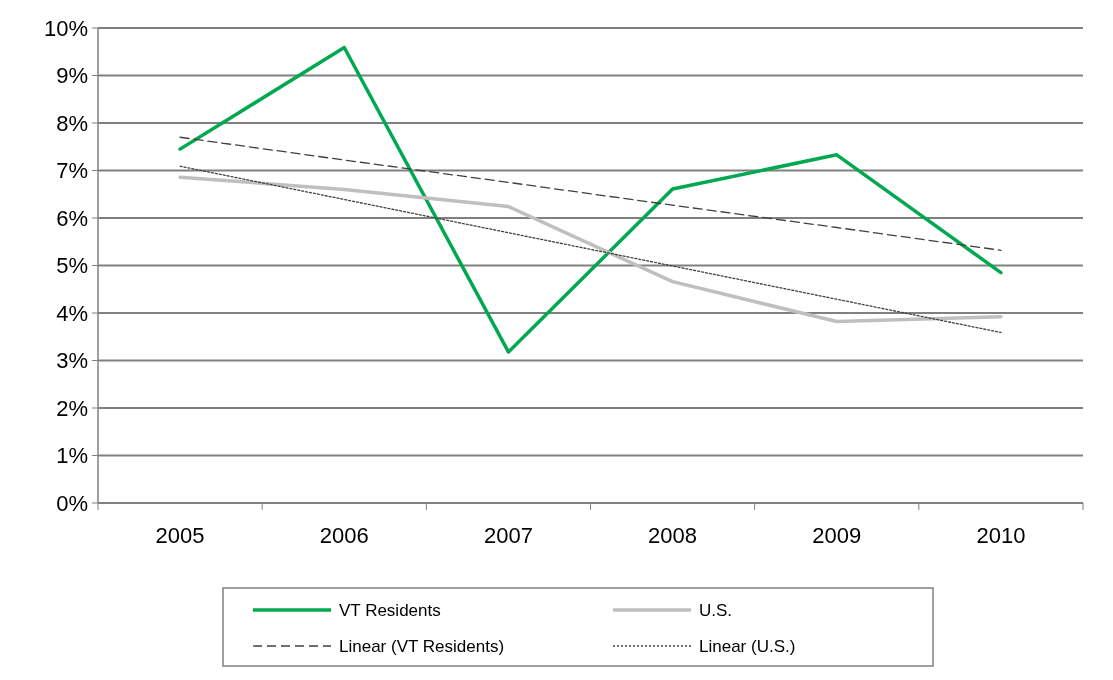 This screenshot has width=1113, height=680. Describe the element at coordinates (837, 535) in the screenshot. I see `x-tick-label: 2009` at that location.